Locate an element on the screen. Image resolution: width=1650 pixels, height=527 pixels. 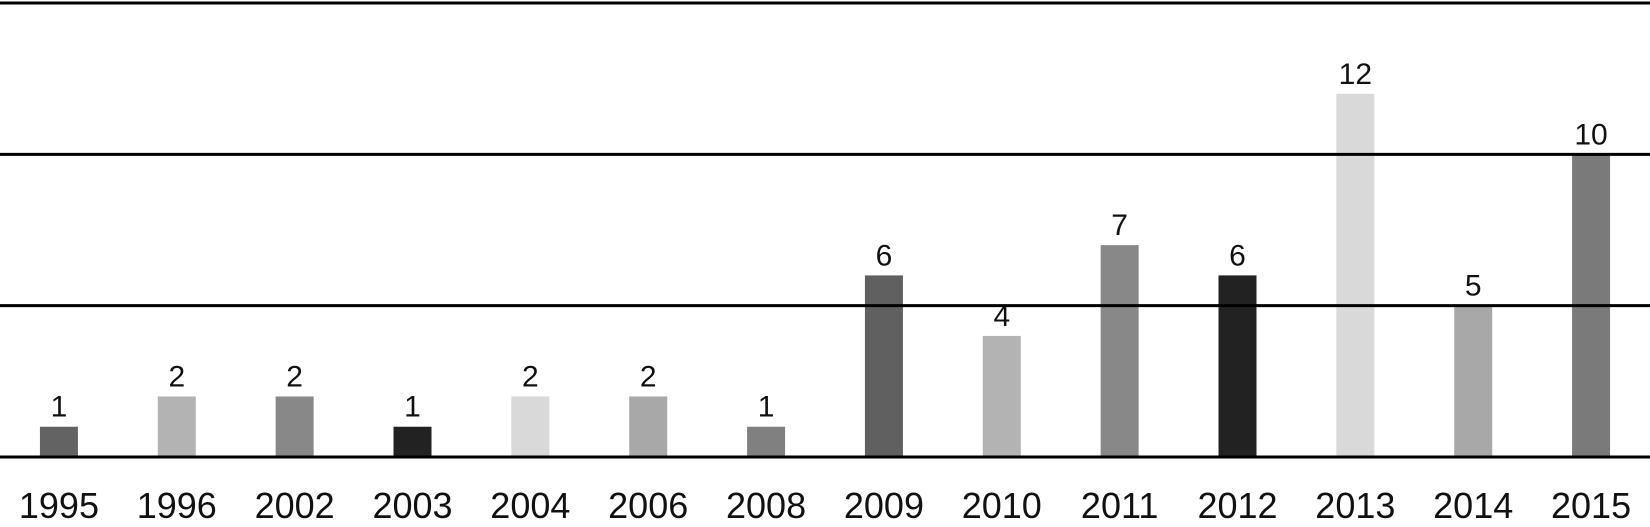
value-label: 5 is located at coordinates (1473, 286).